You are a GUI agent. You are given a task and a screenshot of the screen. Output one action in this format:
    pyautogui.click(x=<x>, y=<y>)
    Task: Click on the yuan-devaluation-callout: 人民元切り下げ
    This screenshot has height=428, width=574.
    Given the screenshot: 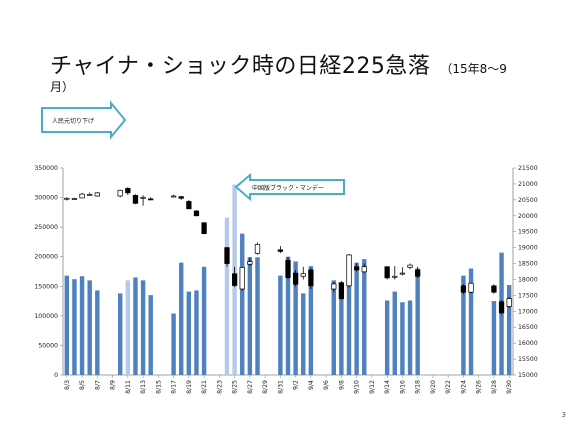 What is the action you would take?
    pyautogui.click(x=84, y=120)
    